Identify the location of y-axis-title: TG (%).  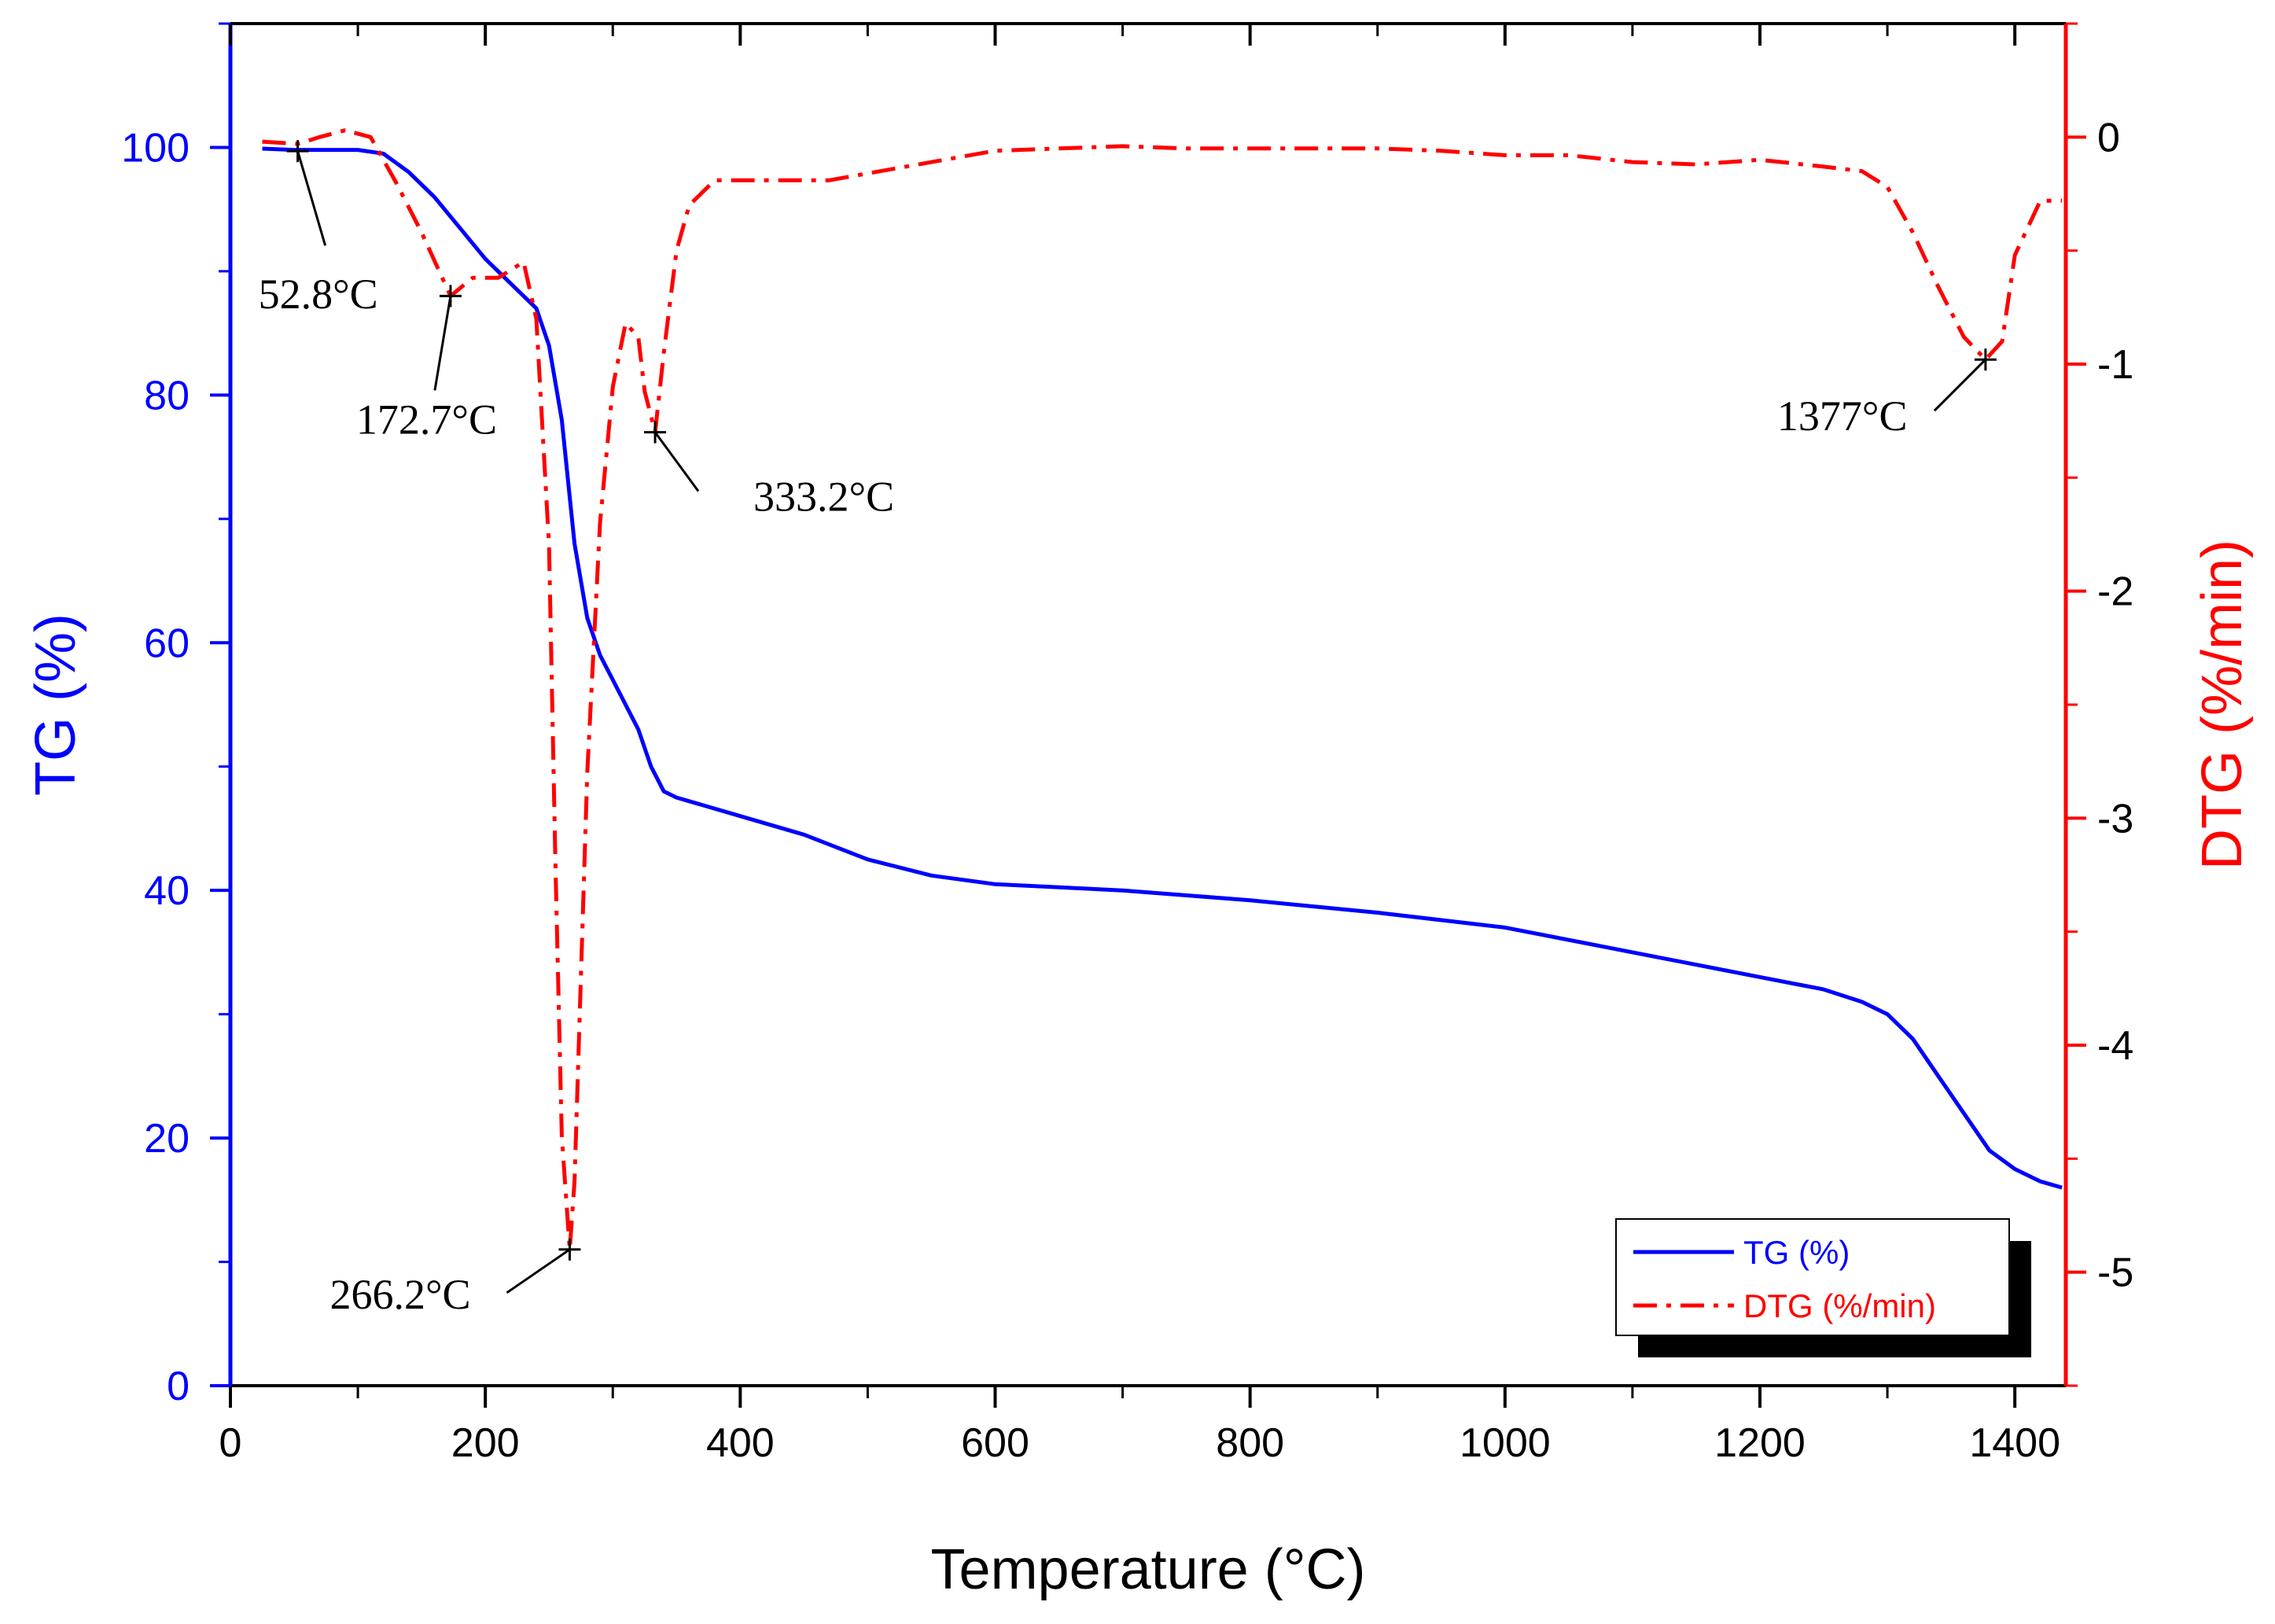
(56, 704).